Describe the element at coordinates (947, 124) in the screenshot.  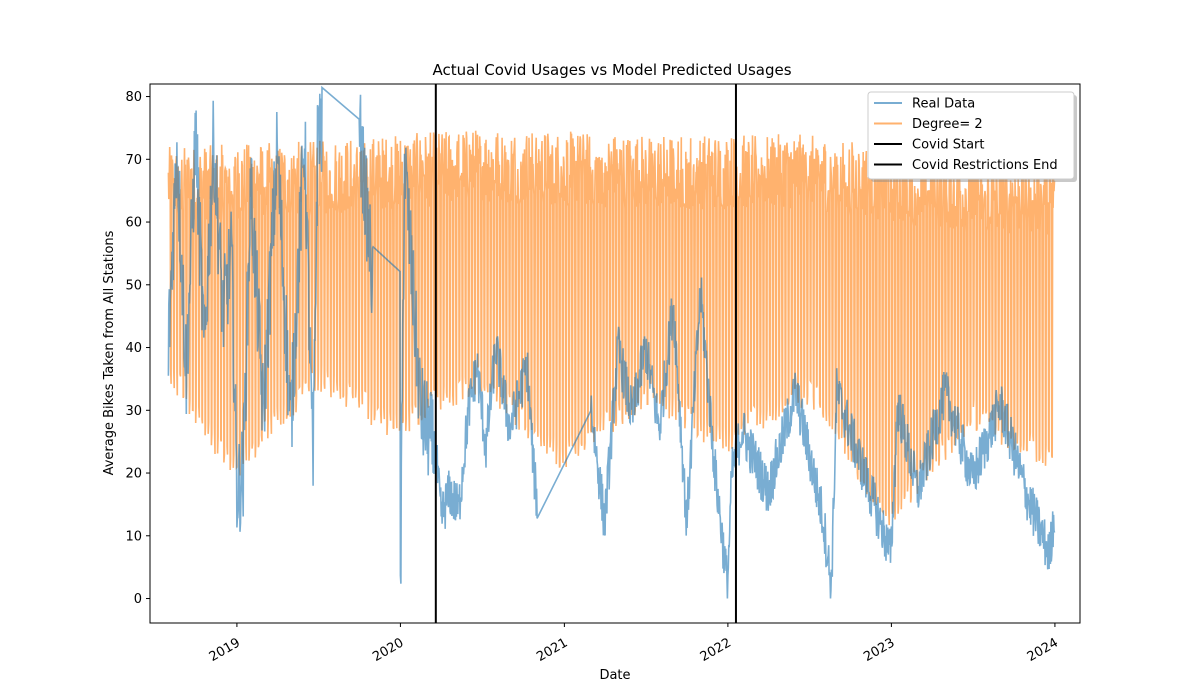
I see `legend-label: Degree= 2` at that location.